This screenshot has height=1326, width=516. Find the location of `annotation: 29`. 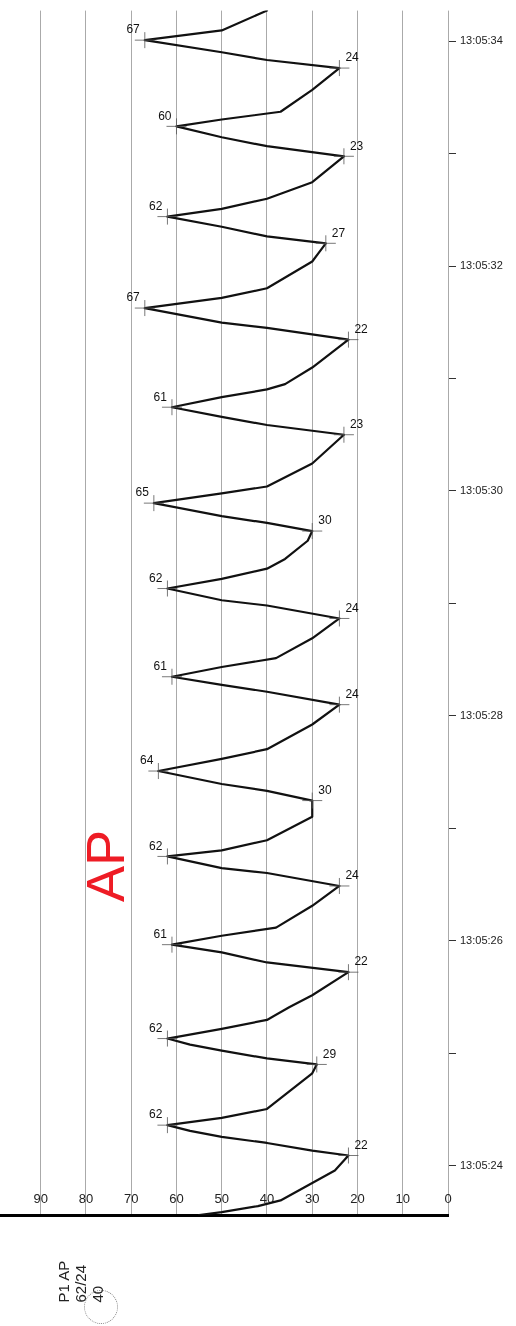

annotation: 29 is located at coordinates (329, 1053).